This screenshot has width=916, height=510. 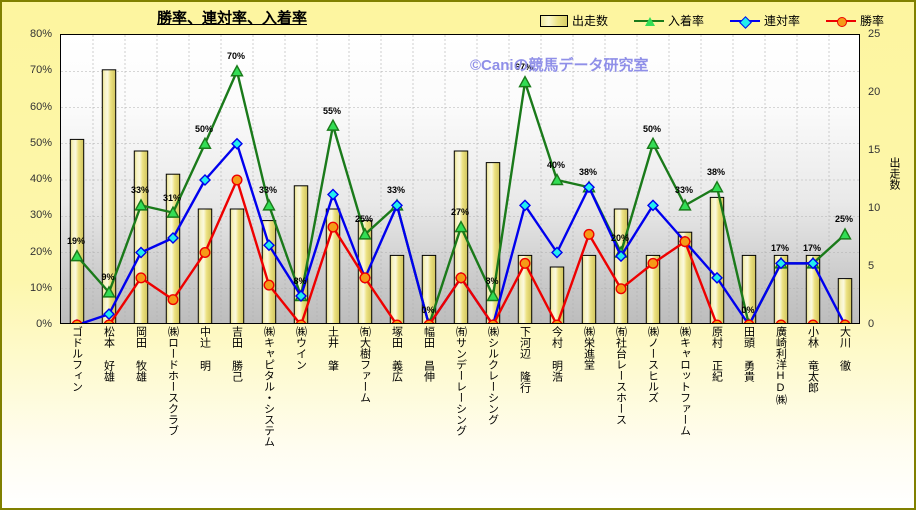 I want to click on legend-line-swatch, so click(x=744, y=22).